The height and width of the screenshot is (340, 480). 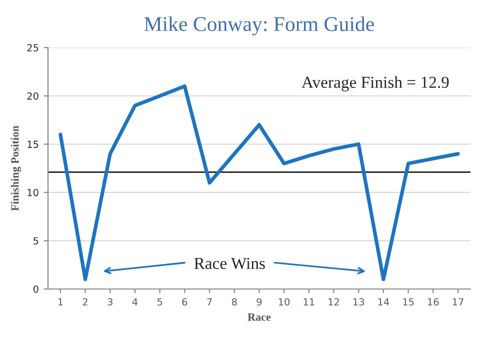 I want to click on x-tick-label: 14, so click(x=384, y=302).